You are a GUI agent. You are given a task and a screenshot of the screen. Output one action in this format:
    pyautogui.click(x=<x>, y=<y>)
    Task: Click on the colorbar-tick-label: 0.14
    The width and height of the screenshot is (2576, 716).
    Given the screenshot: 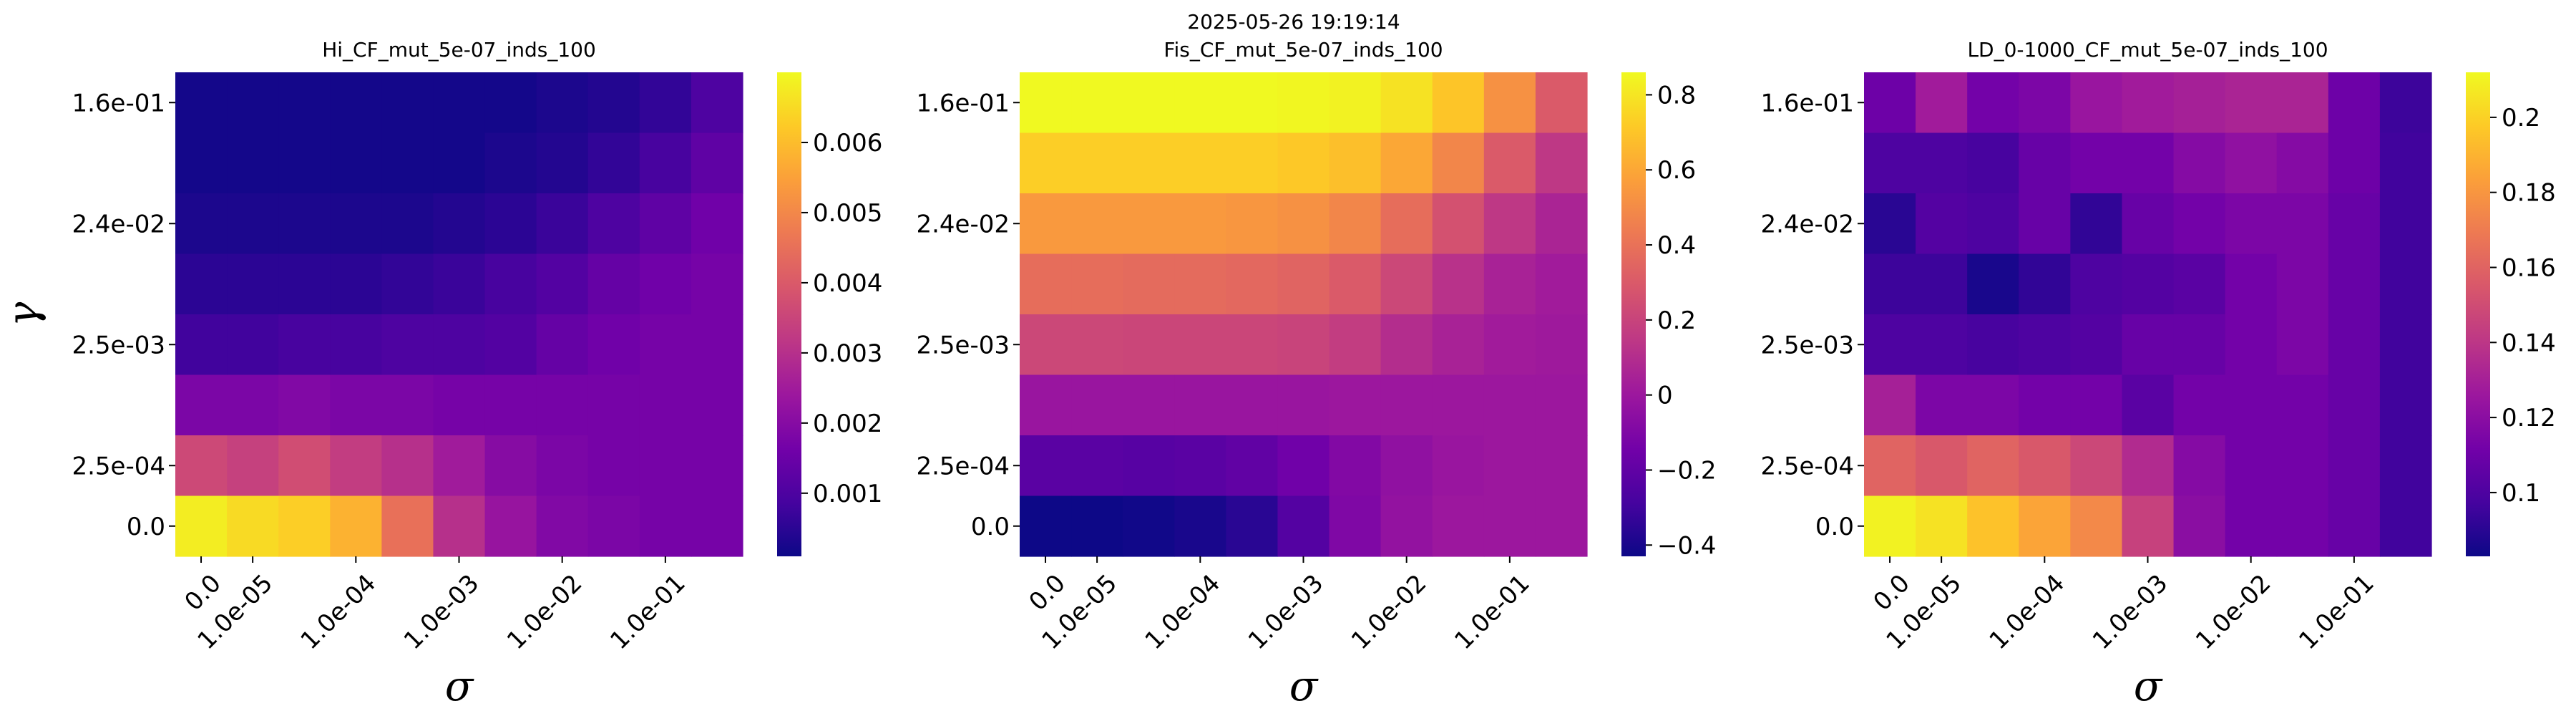 What is the action you would take?
    pyautogui.click(x=2529, y=343)
    